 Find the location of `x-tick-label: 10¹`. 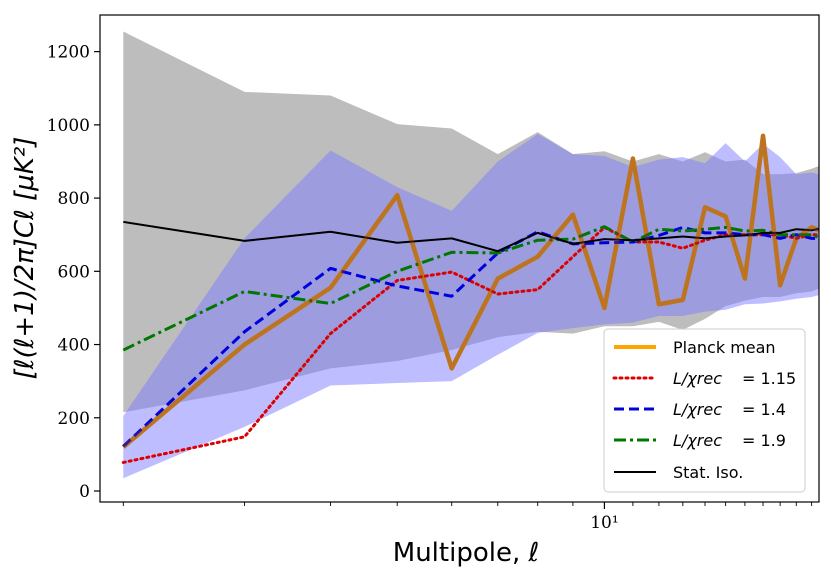

x-tick-label: 10¹ is located at coordinates (604, 523).